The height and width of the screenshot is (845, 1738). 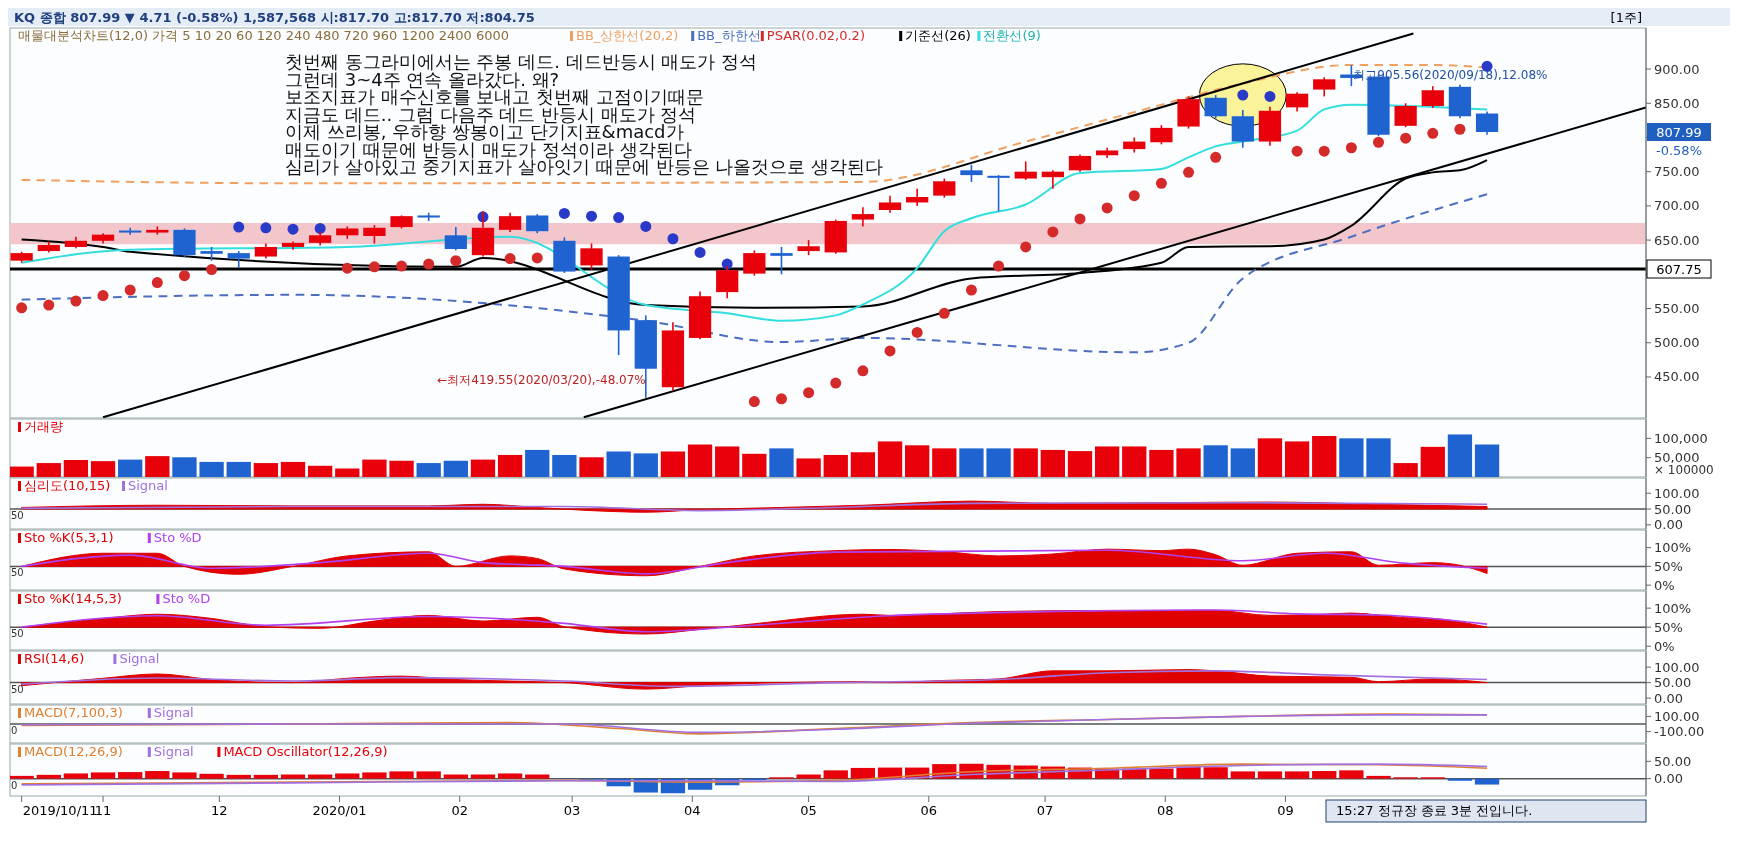 I want to click on legend-label: 거래량, so click(x=43, y=426).